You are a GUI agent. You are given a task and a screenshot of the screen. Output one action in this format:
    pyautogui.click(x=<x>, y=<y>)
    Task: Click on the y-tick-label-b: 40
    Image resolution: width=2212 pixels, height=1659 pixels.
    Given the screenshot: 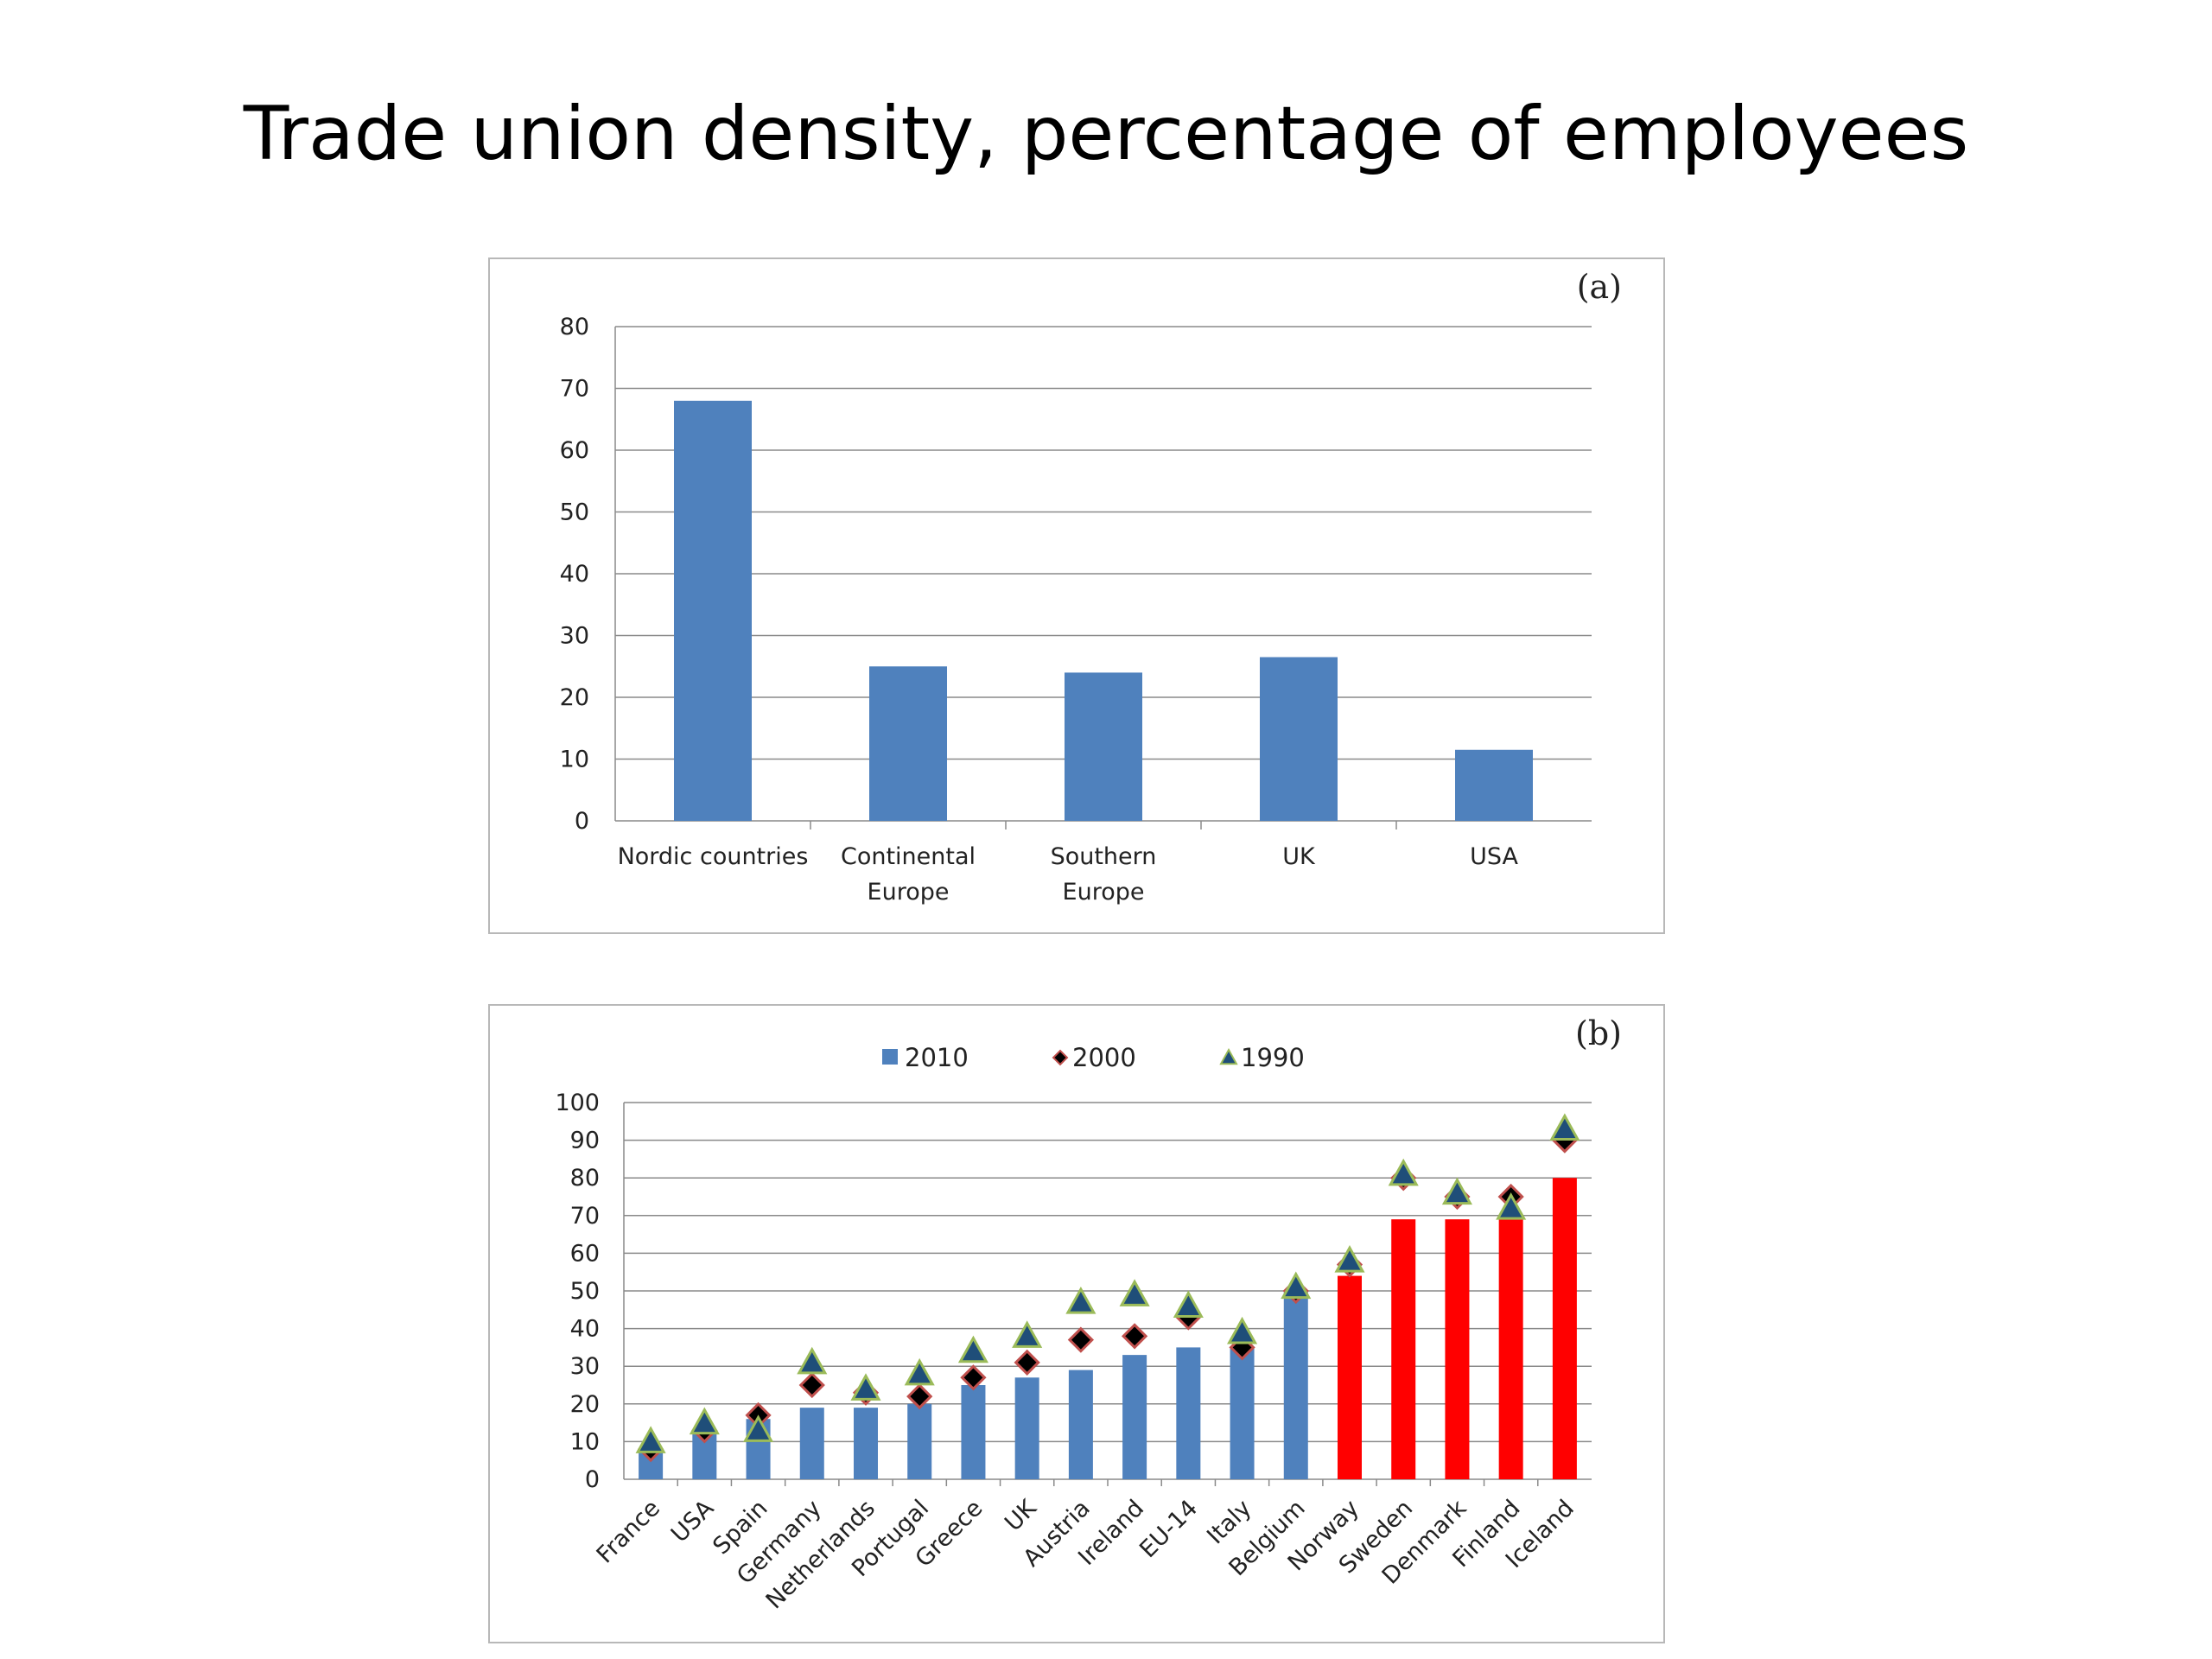 What is the action you would take?
    pyautogui.click(x=585, y=1329)
    